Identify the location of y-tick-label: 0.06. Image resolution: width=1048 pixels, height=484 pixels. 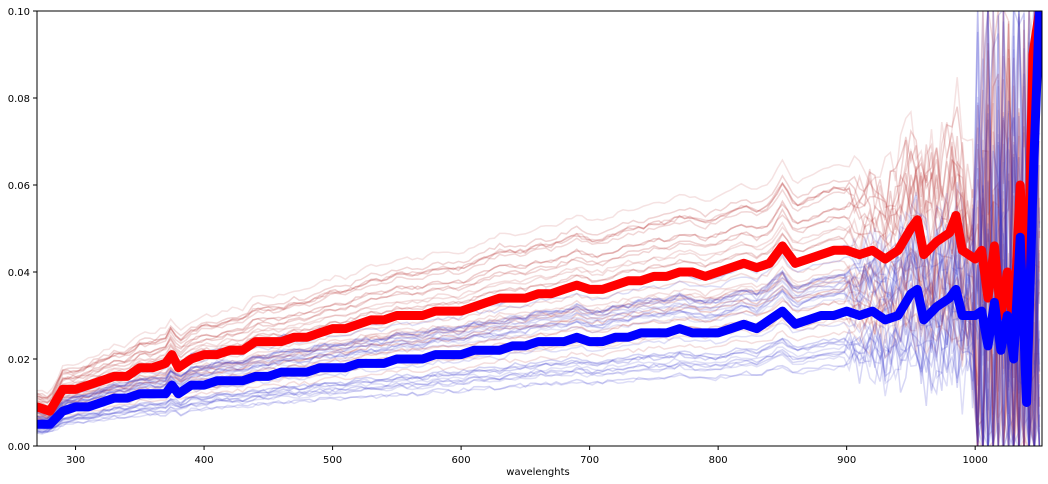
(19, 186).